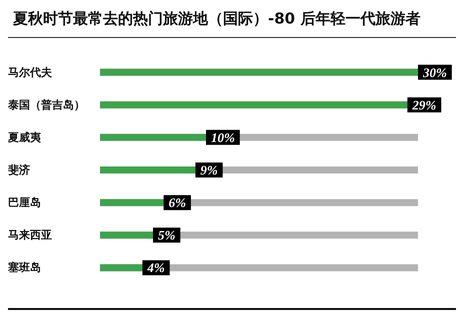 This screenshot has height=314, width=458. Describe the element at coordinates (30, 235) in the screenshot. I see `y-tick-label: 马来西亚` at that location.